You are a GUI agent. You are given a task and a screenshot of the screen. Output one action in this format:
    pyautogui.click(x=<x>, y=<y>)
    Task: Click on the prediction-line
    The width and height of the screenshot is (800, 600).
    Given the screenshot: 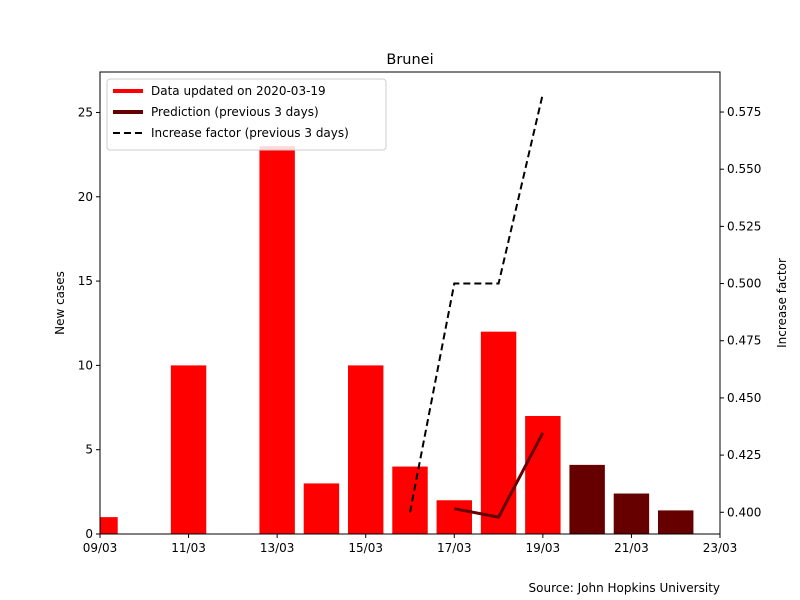 What is the action you would take?
    pyautogui.click(x=499, y=475)
    